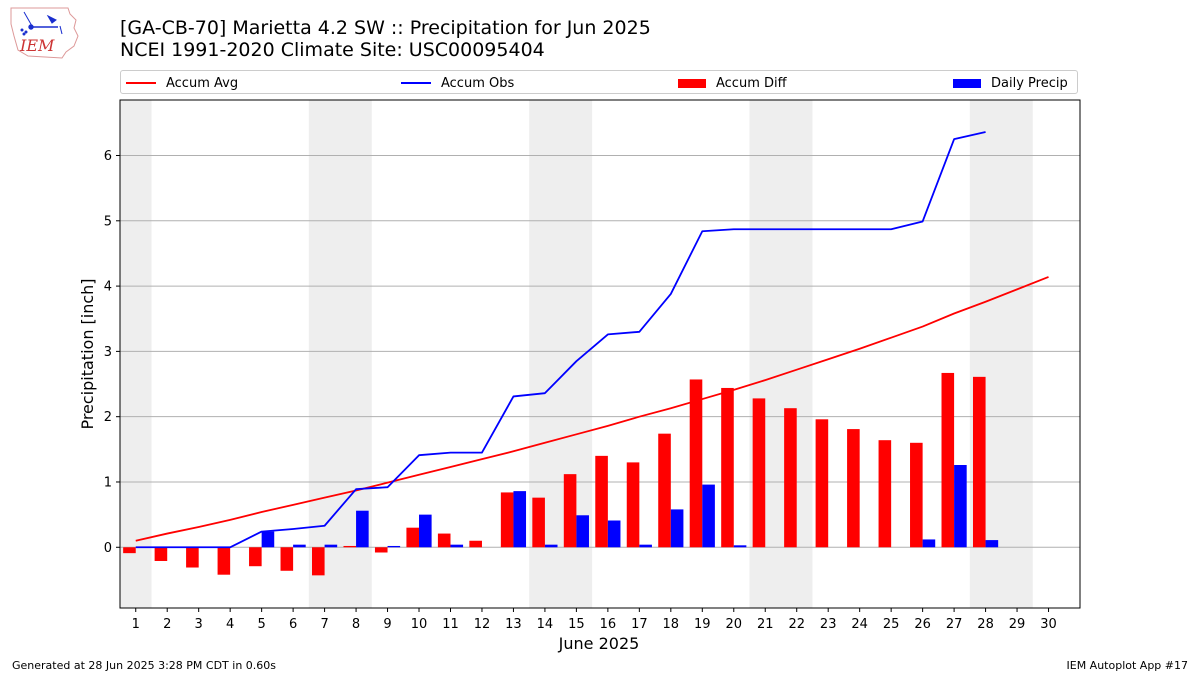 This screenshot has height=675, width=1200. Describe the element at coordinates (967, 83) in the screenshot. I see `legend-swatch-daily-precip` at that location.